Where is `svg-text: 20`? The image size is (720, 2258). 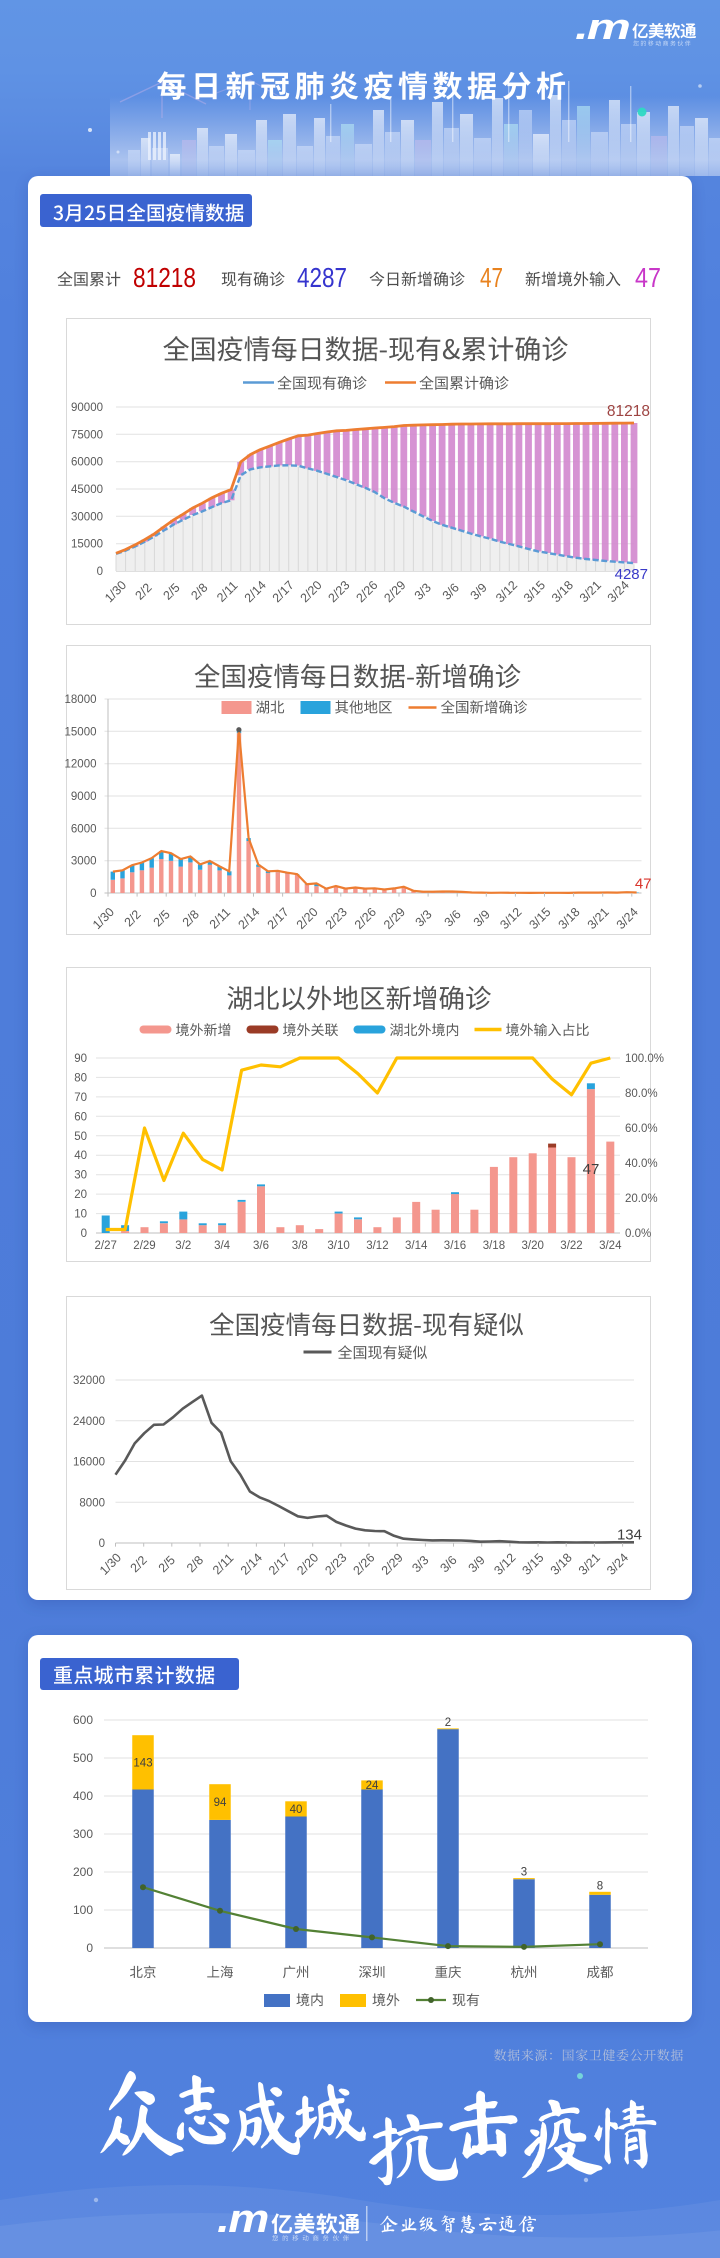 svg-text: 20 is located at coordinates (80, 1195).